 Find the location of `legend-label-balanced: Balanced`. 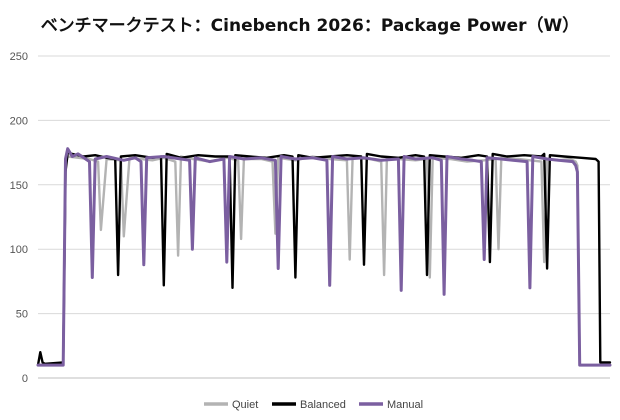

legend-label-balanced: Balanced is located at coordinates (323, 405).